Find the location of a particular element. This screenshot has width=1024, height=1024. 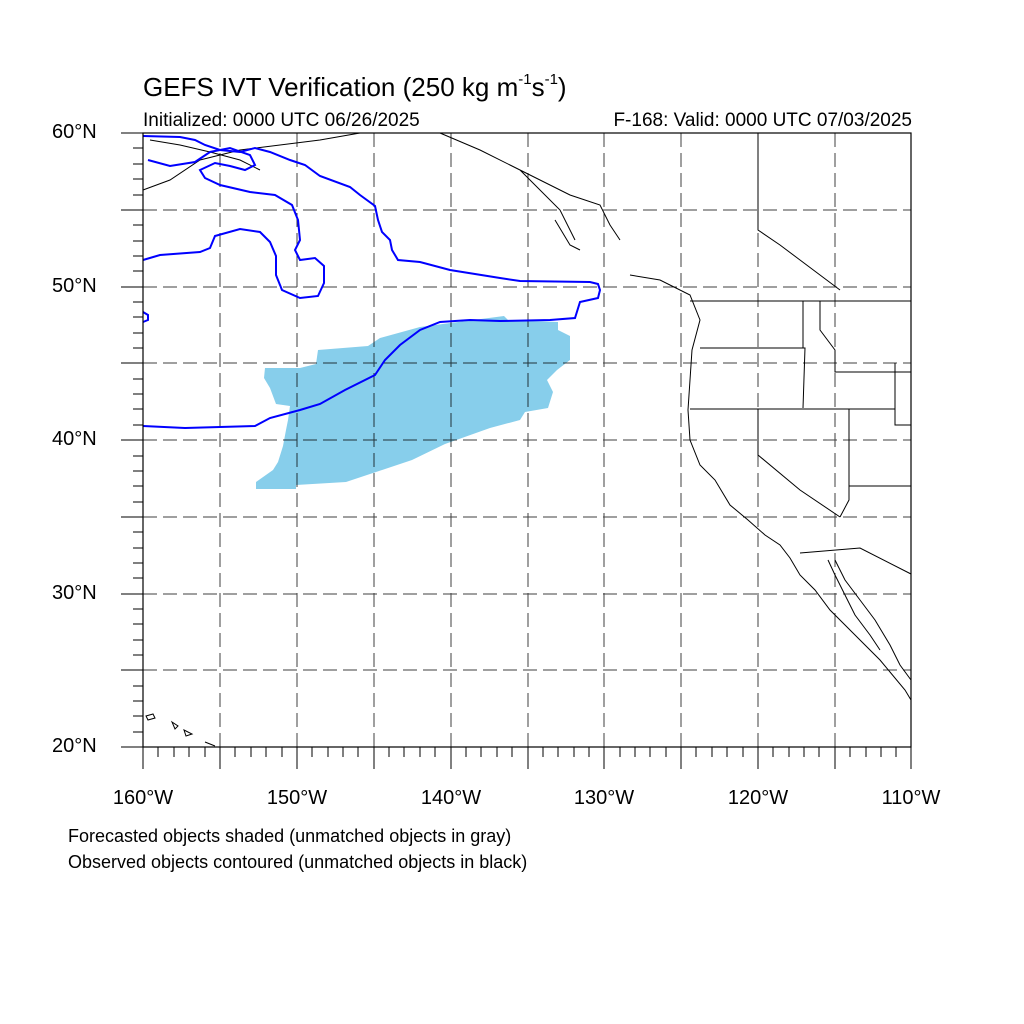

lon-label-110w: 110°W is located at coordinates (911, 798).